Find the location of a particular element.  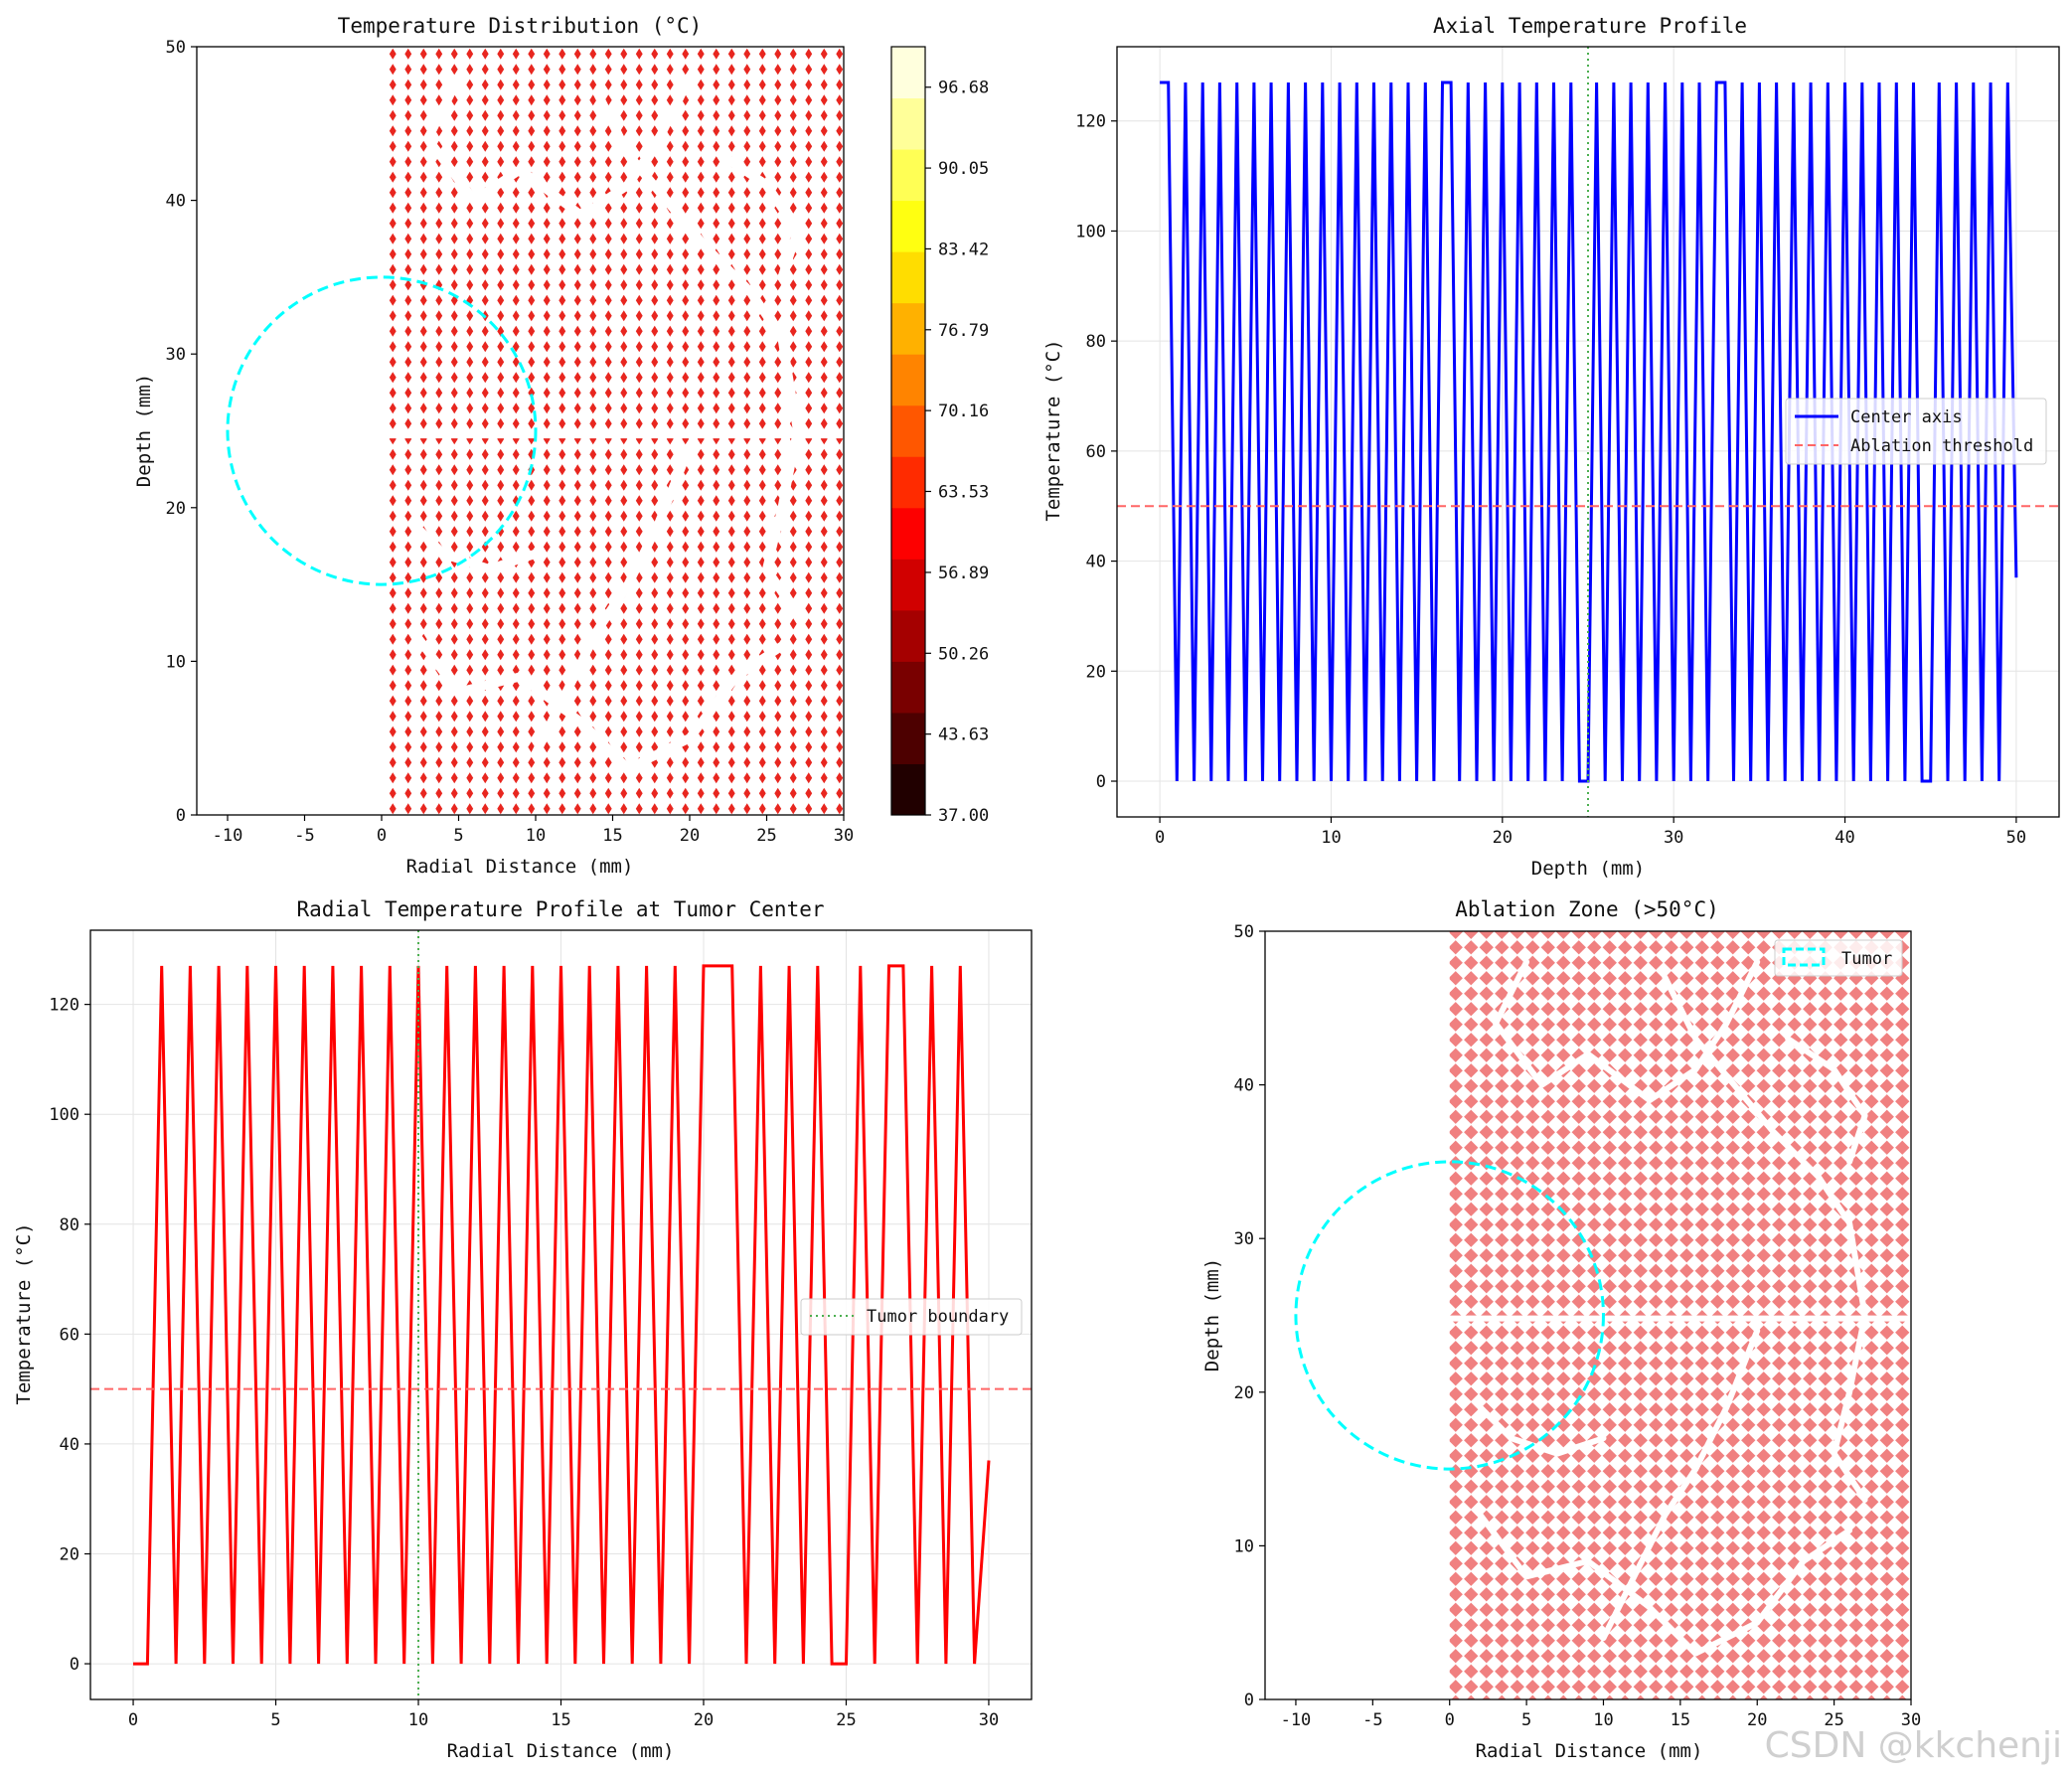

p2-ytick-label: 80 is located at coordinates (1096, 342).